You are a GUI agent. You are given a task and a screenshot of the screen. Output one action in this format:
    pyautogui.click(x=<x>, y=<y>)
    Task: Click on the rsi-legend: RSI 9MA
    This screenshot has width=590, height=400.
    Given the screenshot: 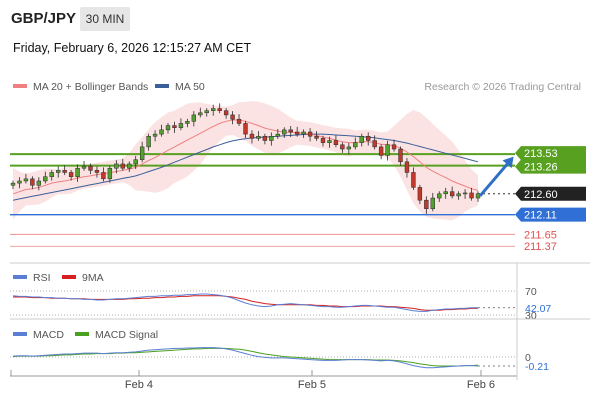 What is the action you would take?
    pyautogui.click(x=58, y=278)
    